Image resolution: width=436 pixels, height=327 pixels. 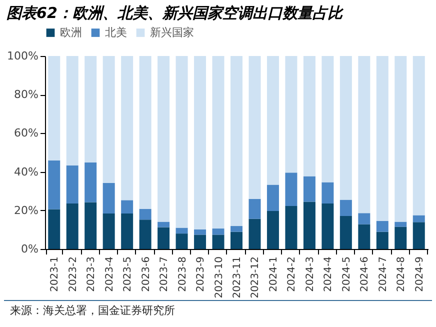 I want to click on x-tick-label: 2023-2, so click(x=73, y=274).